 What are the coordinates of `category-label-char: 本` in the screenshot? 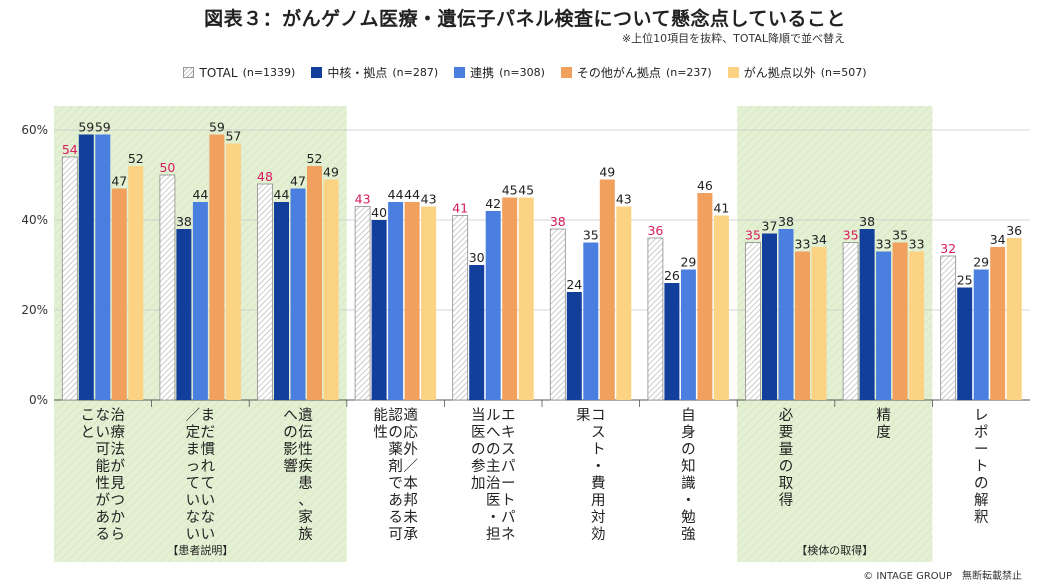 It's located at (410, 483).